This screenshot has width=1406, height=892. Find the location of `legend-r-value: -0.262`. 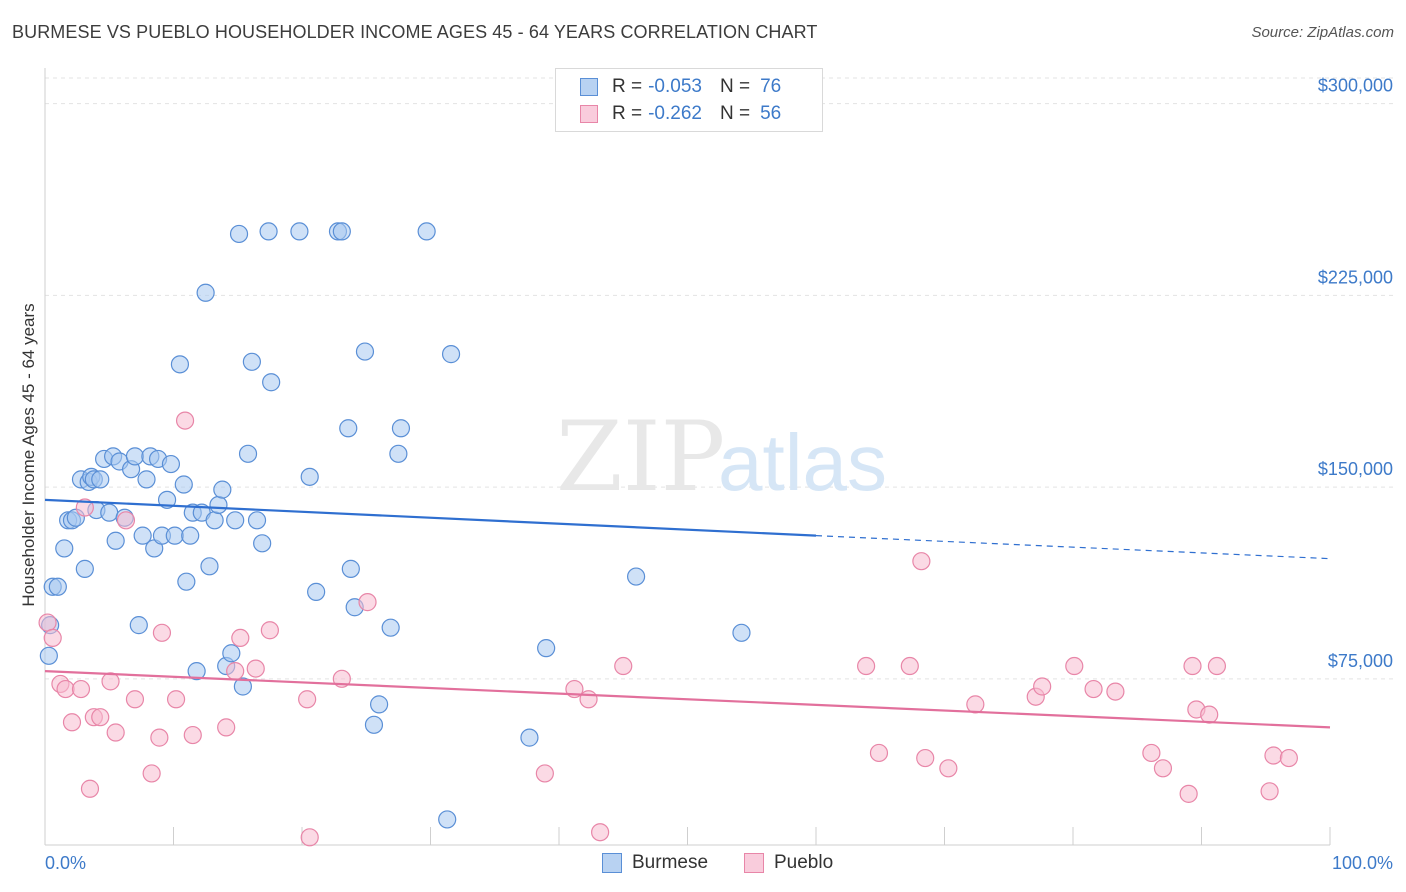

legend-r-value: -0.262 is located at coordinates (675, 113).